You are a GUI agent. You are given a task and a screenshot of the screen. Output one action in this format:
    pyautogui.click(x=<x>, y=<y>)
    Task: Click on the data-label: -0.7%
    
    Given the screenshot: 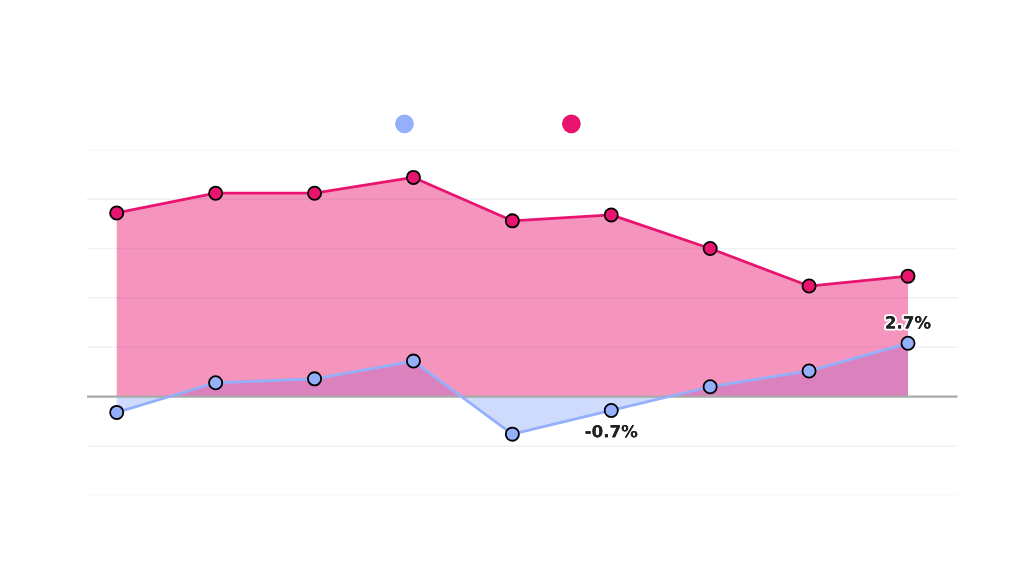 What is the action you would take?
    pyautogui.click(x=611, y=431)
    